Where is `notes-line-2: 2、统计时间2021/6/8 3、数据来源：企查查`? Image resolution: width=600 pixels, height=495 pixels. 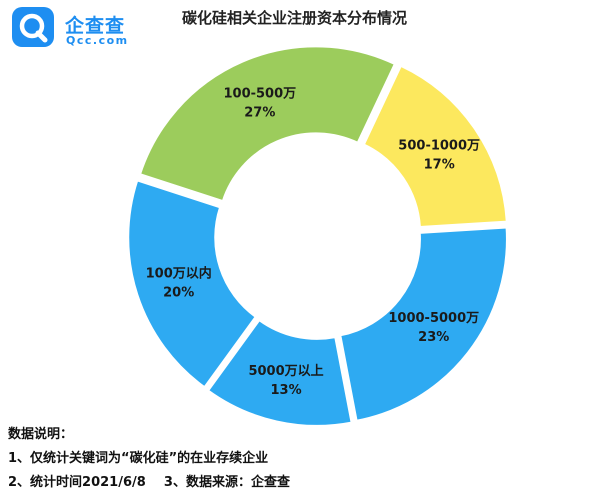 notes-line-2: 2、统计时间2021/6/8 3、数据来源：企查查 is located at coordinates (149, 482).